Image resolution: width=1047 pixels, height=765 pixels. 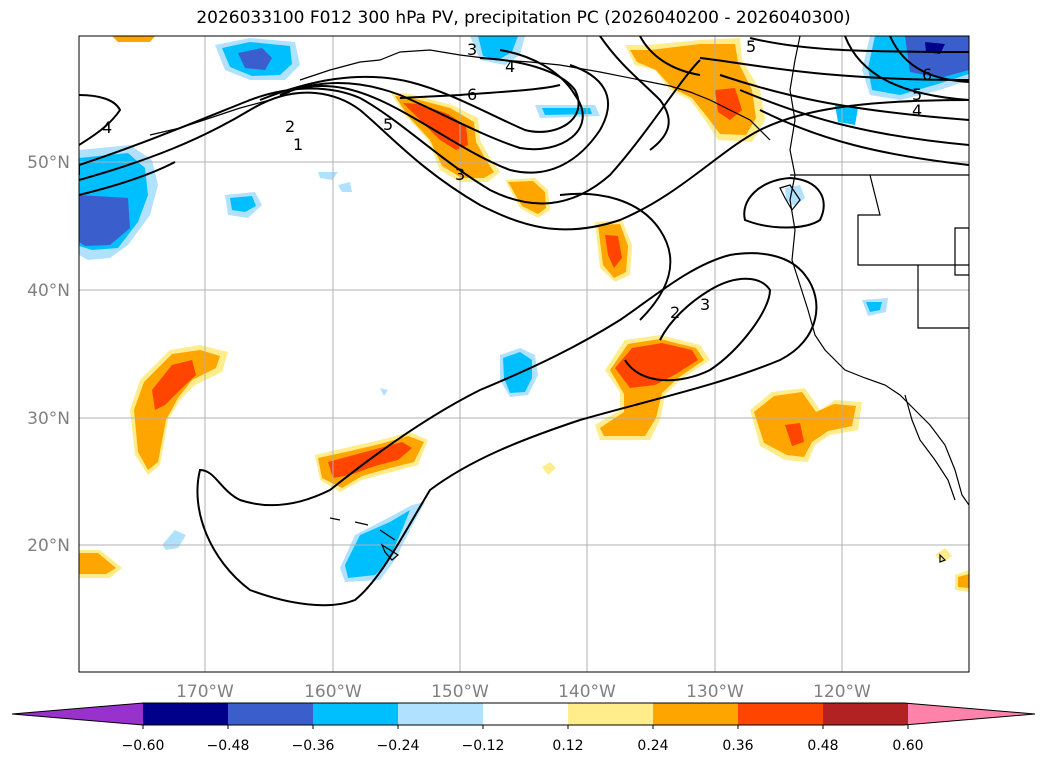 What do you see at coordinates (483, 746) in the screenshot?
I see `colorbar-tick-label: −0.12` at bounding box center [483, 746].